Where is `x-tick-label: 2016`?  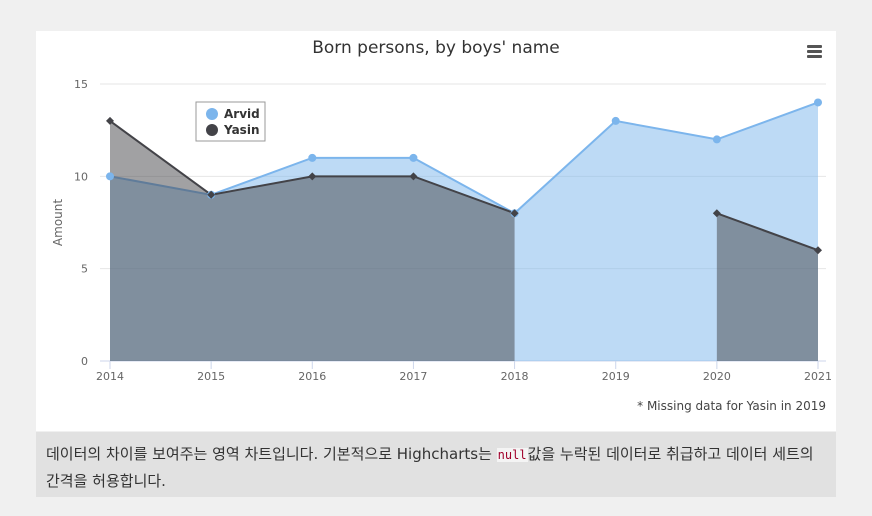 x-tick-label: 2016 is located at coordinates (312, 376).